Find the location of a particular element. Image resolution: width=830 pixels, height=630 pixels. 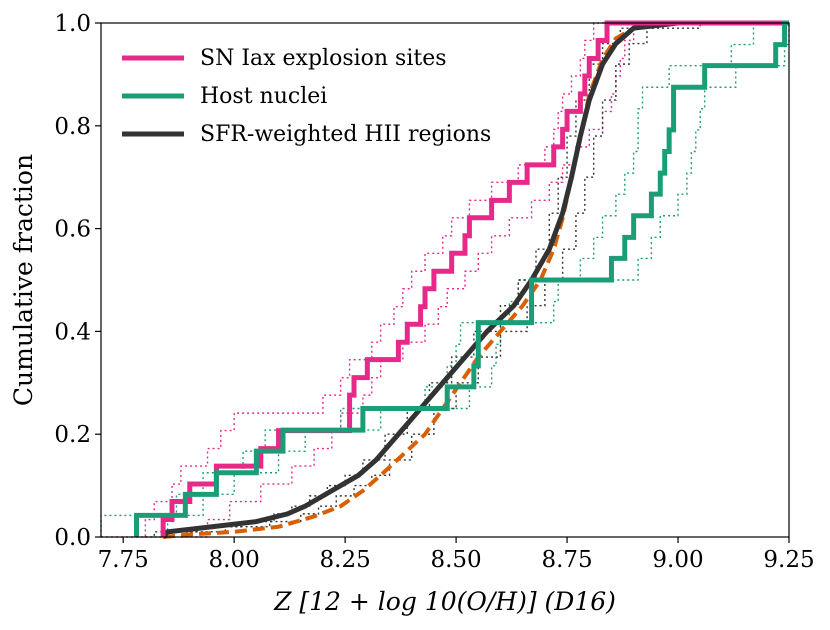

legend-label: Host nuclei is located at coordinates (263, 96).